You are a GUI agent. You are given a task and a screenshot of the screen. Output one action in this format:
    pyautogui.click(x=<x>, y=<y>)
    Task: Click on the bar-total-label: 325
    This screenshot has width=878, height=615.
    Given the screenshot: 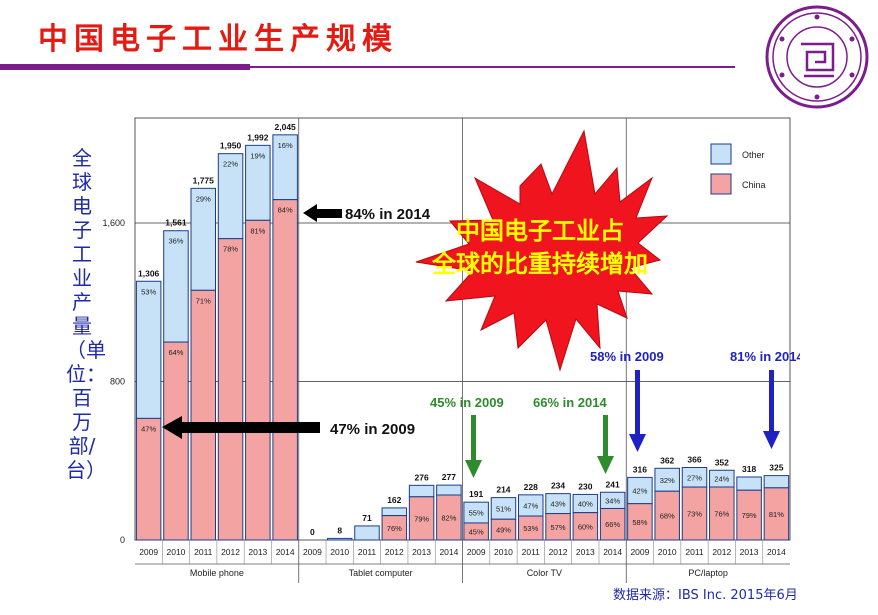 What is the action you would take?
    pyautogui.click(x=776, y=468)
    